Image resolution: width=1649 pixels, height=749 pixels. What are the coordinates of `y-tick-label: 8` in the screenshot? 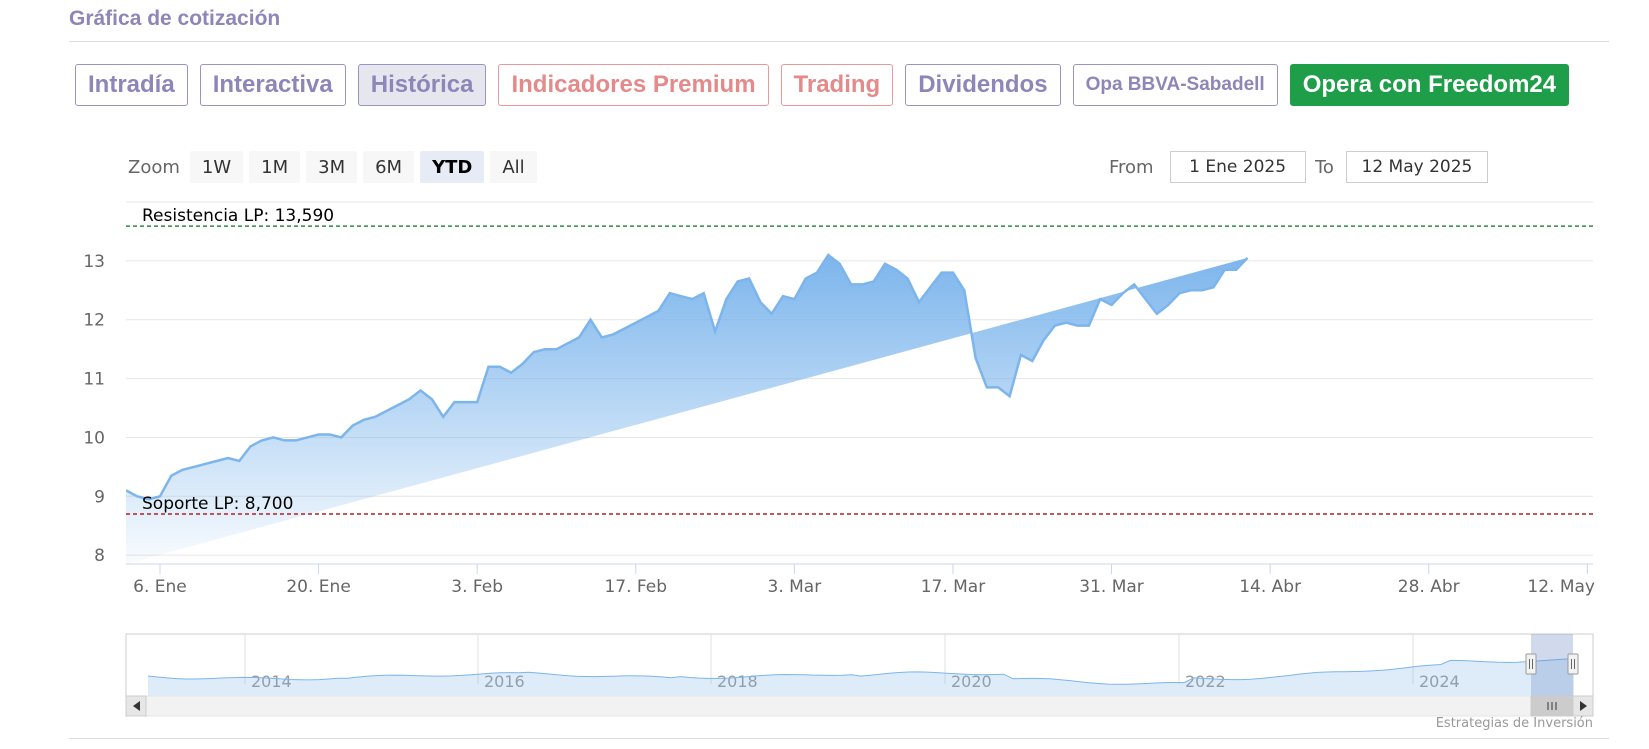 It's located at (99, 556).